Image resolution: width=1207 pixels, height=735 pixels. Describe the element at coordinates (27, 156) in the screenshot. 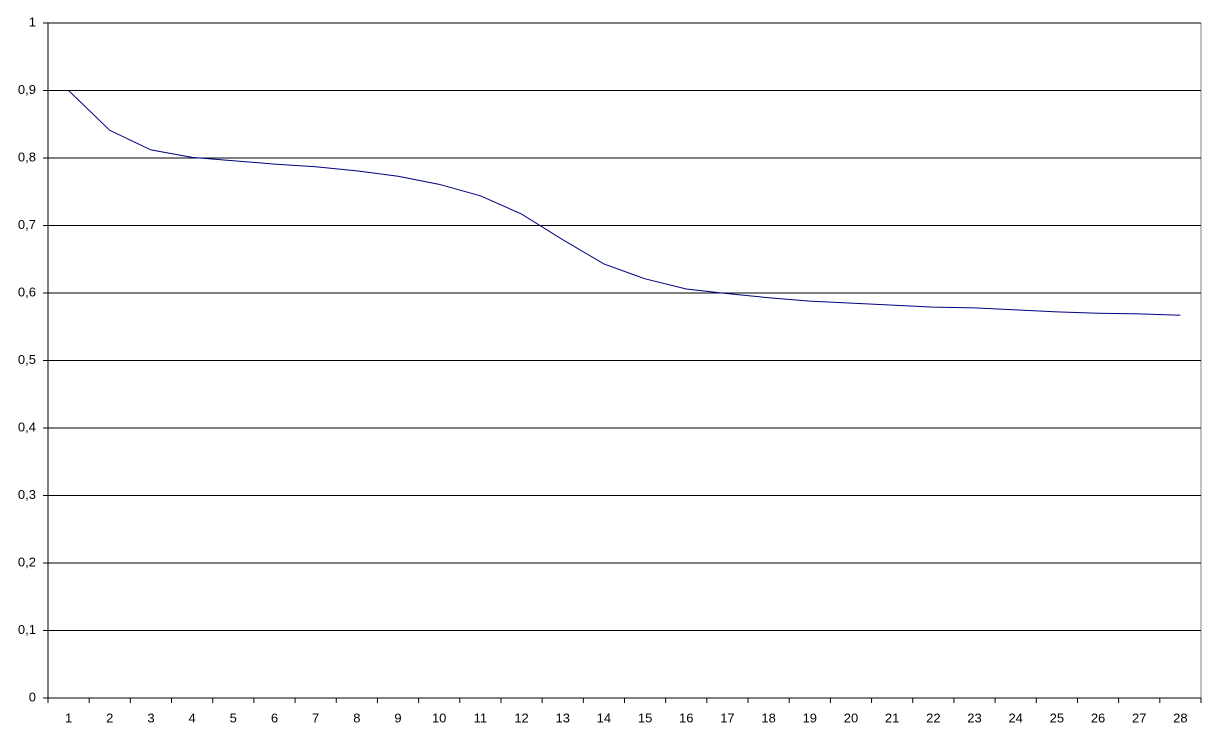

I see `y-tick-label: 0,8` at that location.